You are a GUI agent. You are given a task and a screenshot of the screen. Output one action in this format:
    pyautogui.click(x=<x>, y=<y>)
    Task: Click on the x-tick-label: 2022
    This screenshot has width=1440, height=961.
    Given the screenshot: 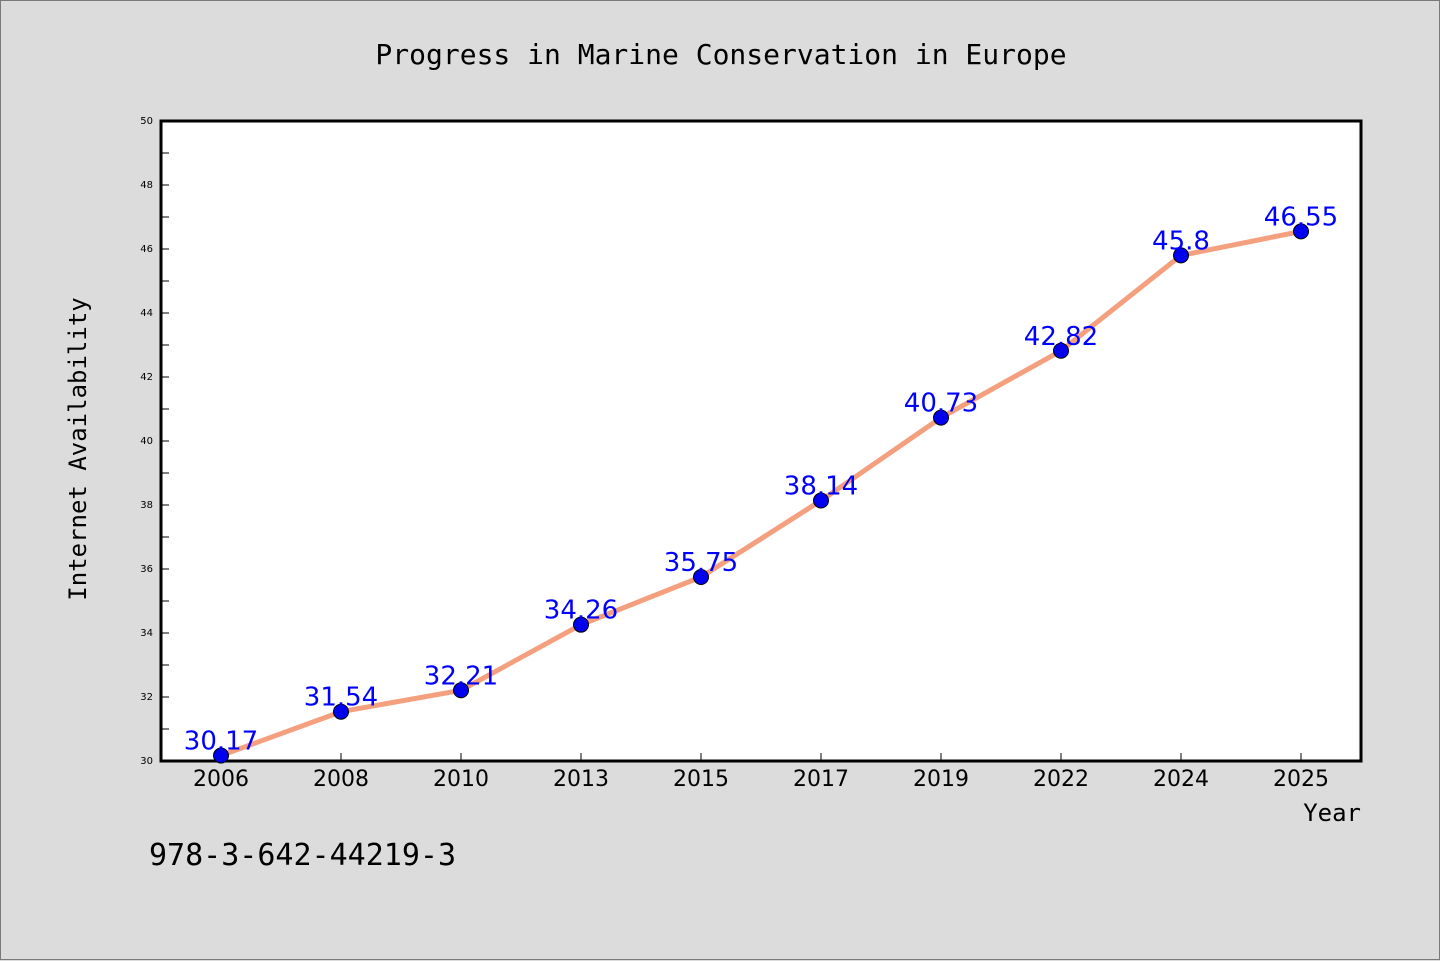 What is the action you would take?
    pyautogui.click(x=1061, y=779)
    